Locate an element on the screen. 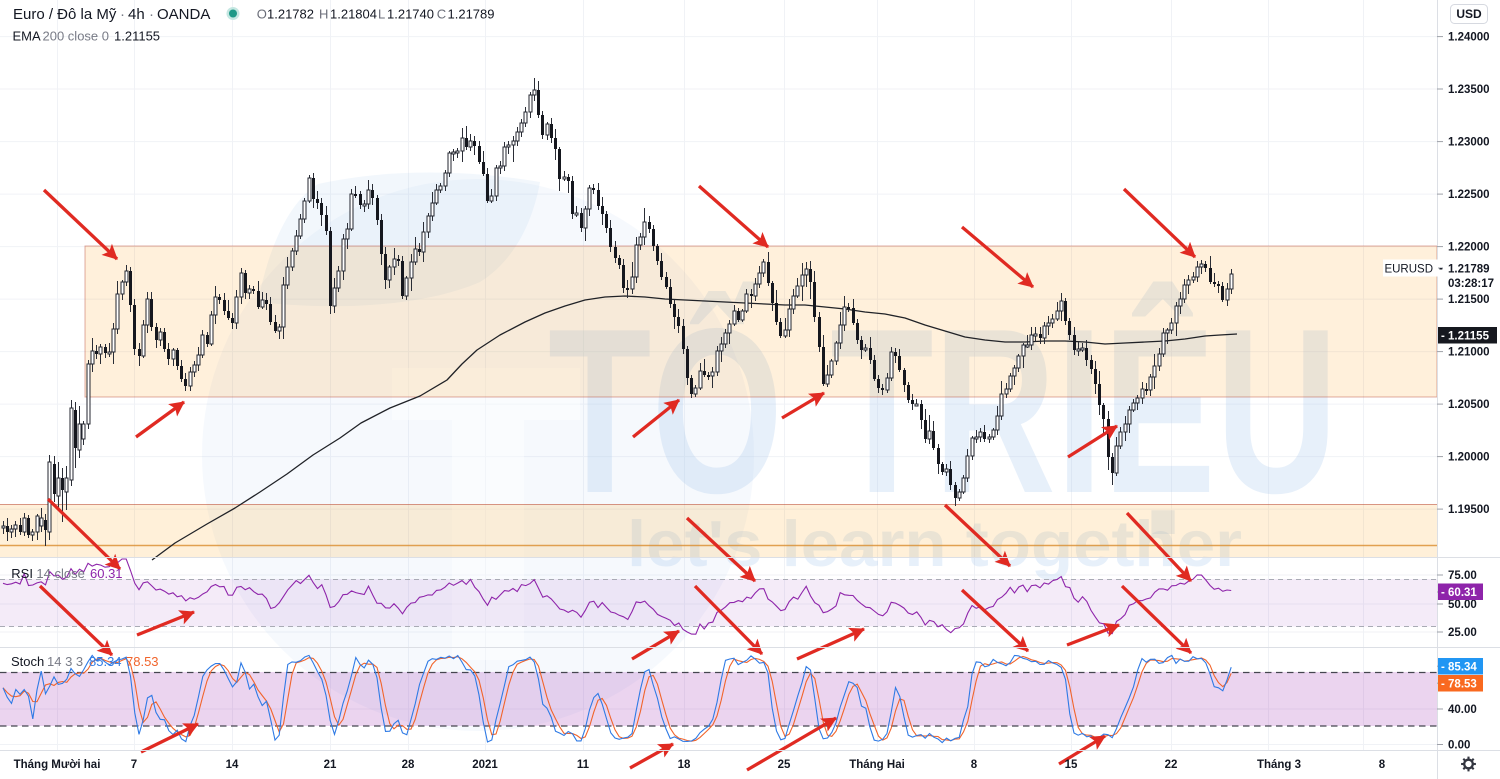 This screenshot has width=1500, height=779. svg-text: 4h is located at coordinates (136, 14).